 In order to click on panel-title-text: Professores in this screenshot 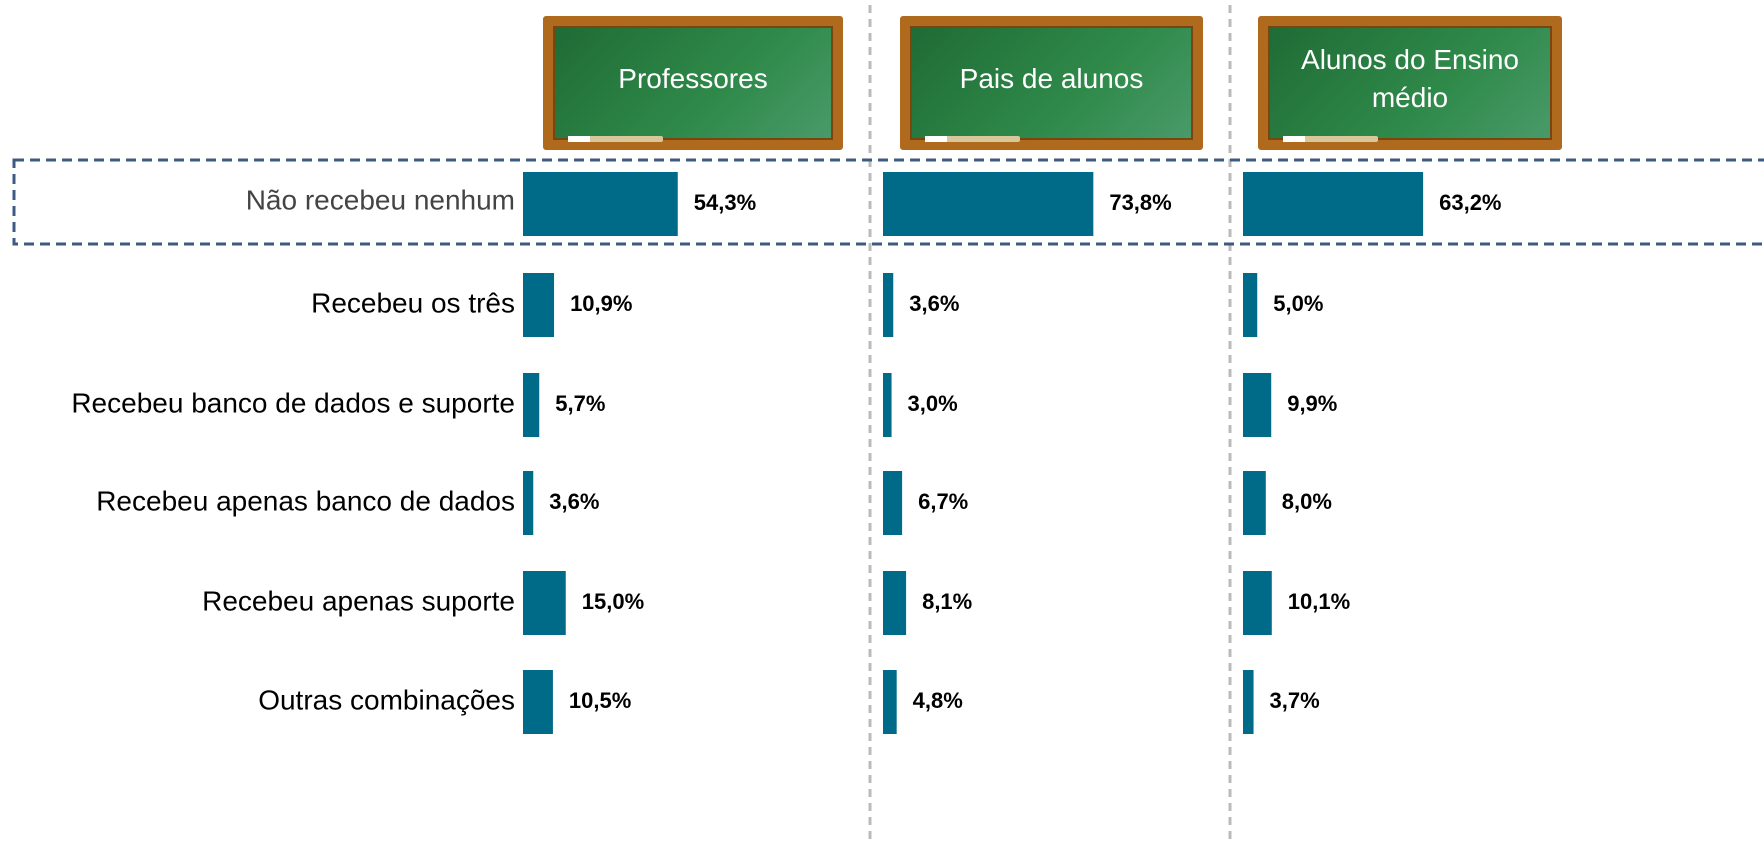, I will do `click(693, 78)`.